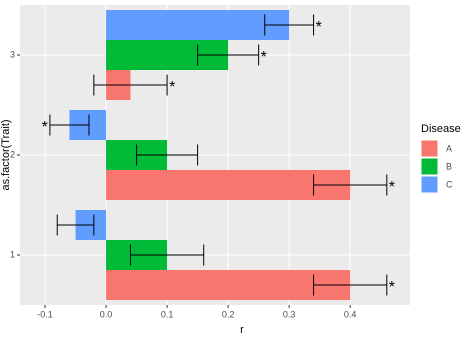 The height and width of the screenshot is (338, 474). Describe the element at coordinates (242, 330) in the screenshot. I see `x-axis-title: r` at that location.